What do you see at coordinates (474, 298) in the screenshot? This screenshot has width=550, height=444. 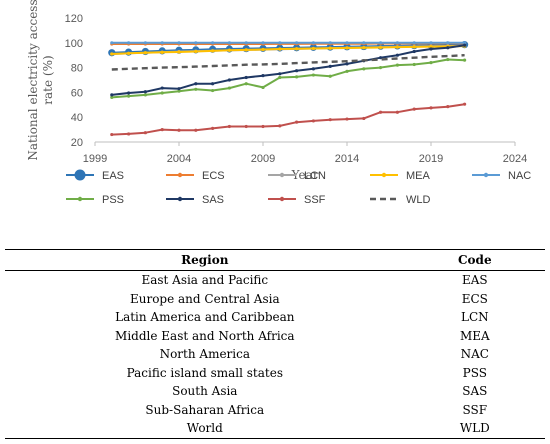 I see `region-code-cell: ECS` at bounding box center [474, 298].